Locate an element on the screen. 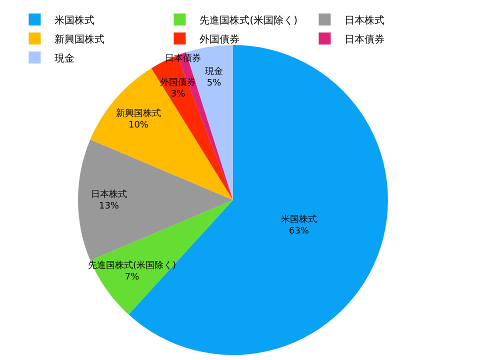 The height and width of the screenshot is (360, 496). slice-label: 米国株式 is located at coordinates (299, 219).